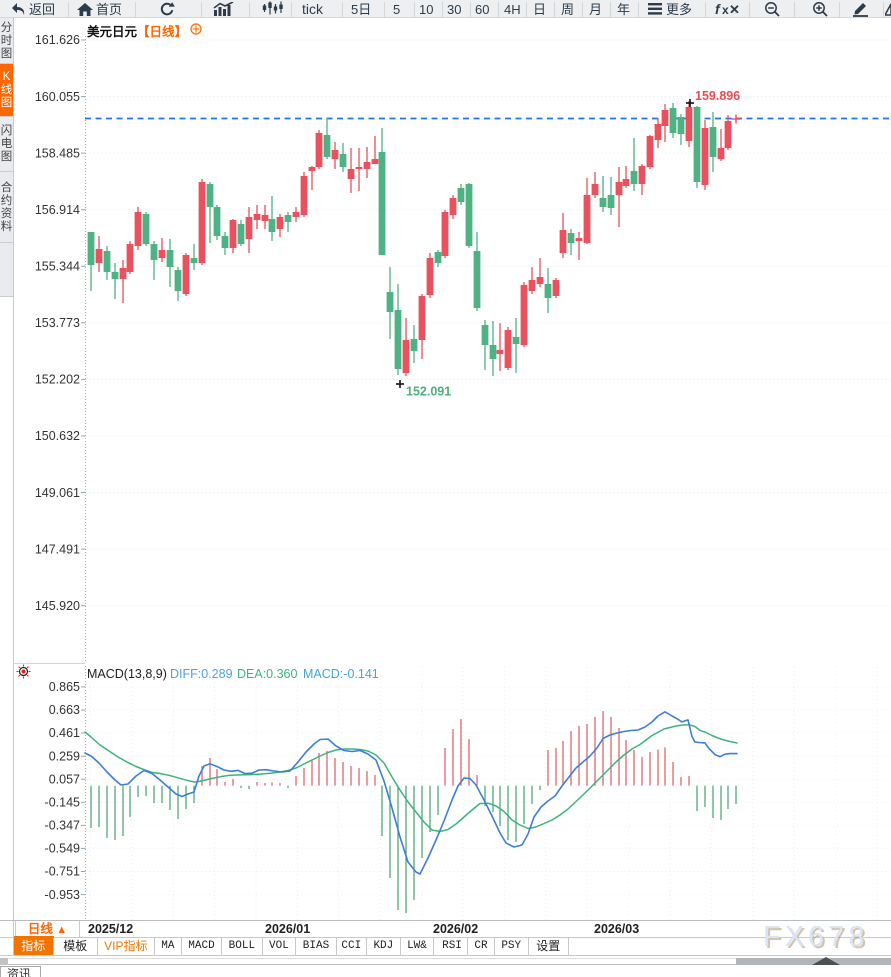  What do you see at coordinates (57, 153) in the screenshot?
I see `svg-text: 158.485` at bounding box center [57, 153].